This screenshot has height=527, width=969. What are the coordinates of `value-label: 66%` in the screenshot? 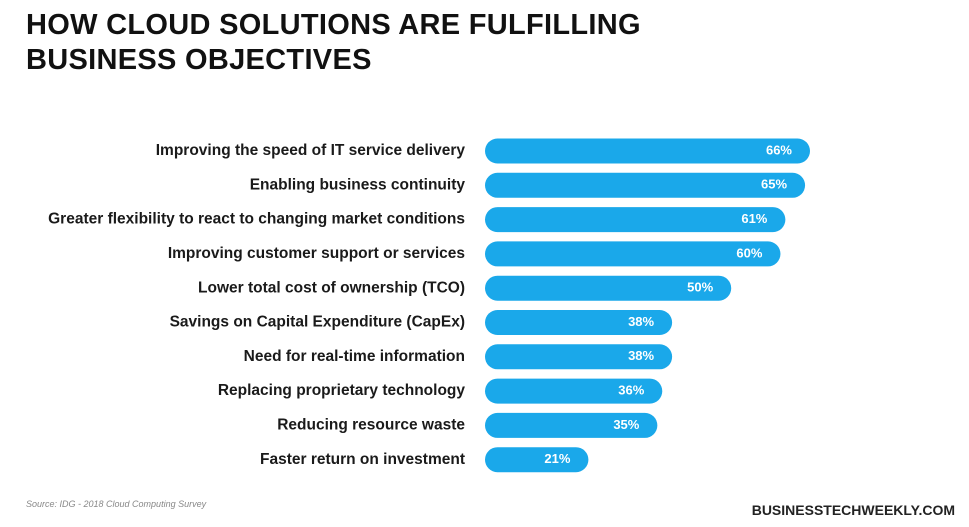 It's located at (779, 149).